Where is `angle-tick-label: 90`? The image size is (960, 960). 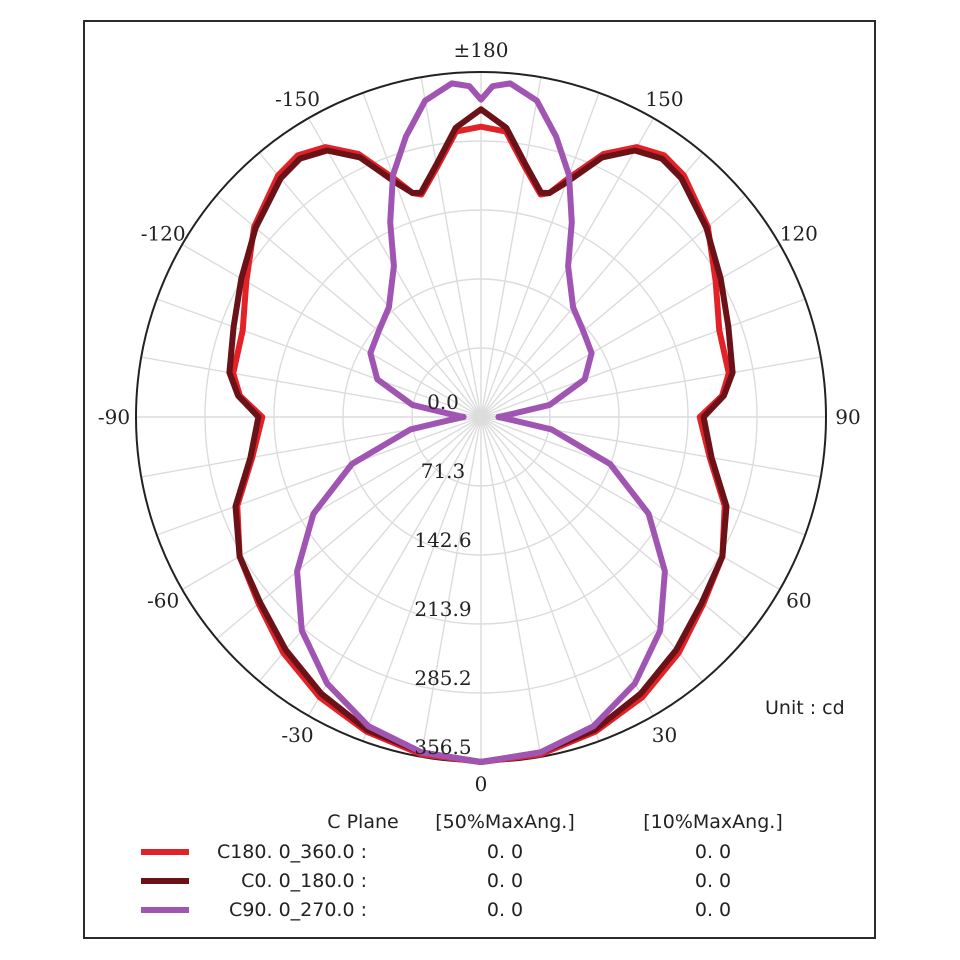 angle-tick-label: 90 is located at coordinates (847, 417).